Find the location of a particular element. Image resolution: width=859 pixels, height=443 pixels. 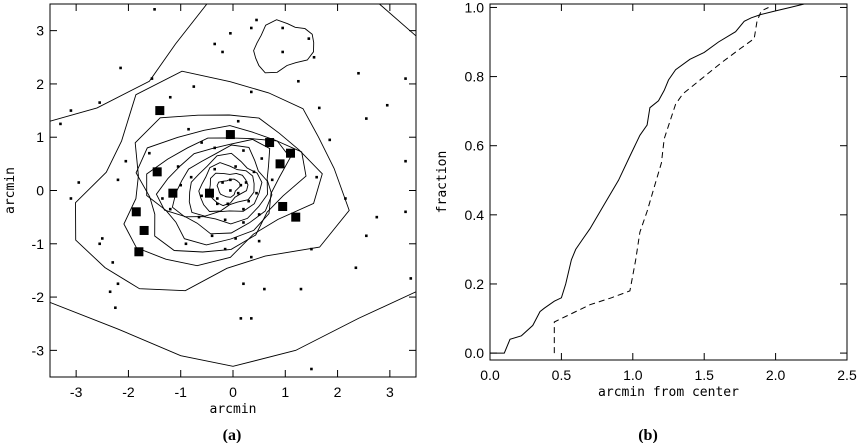

y-tick-label: 3 is located at coordinates (40, 31).